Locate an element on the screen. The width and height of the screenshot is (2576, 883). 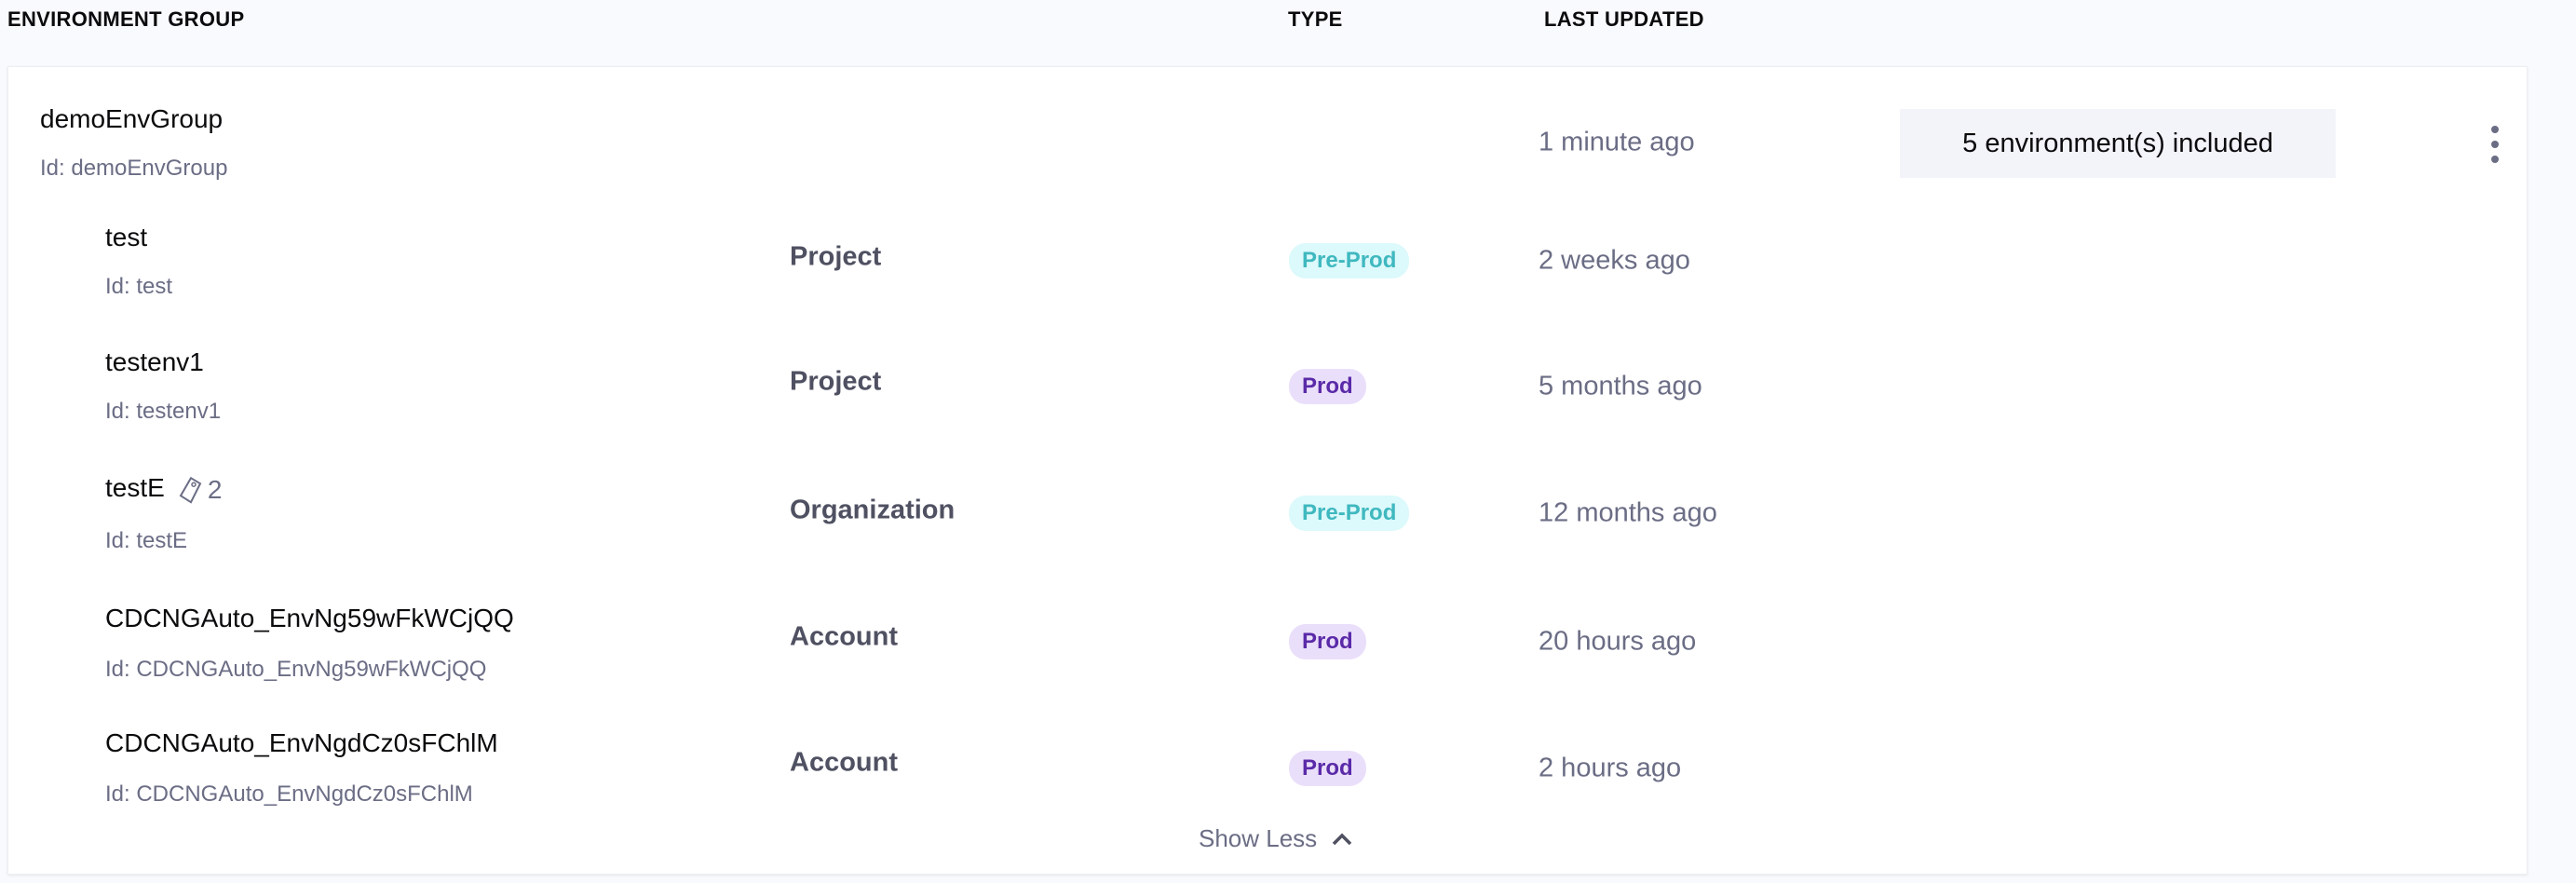
environment-name: test is located at coordinates (126, 237).